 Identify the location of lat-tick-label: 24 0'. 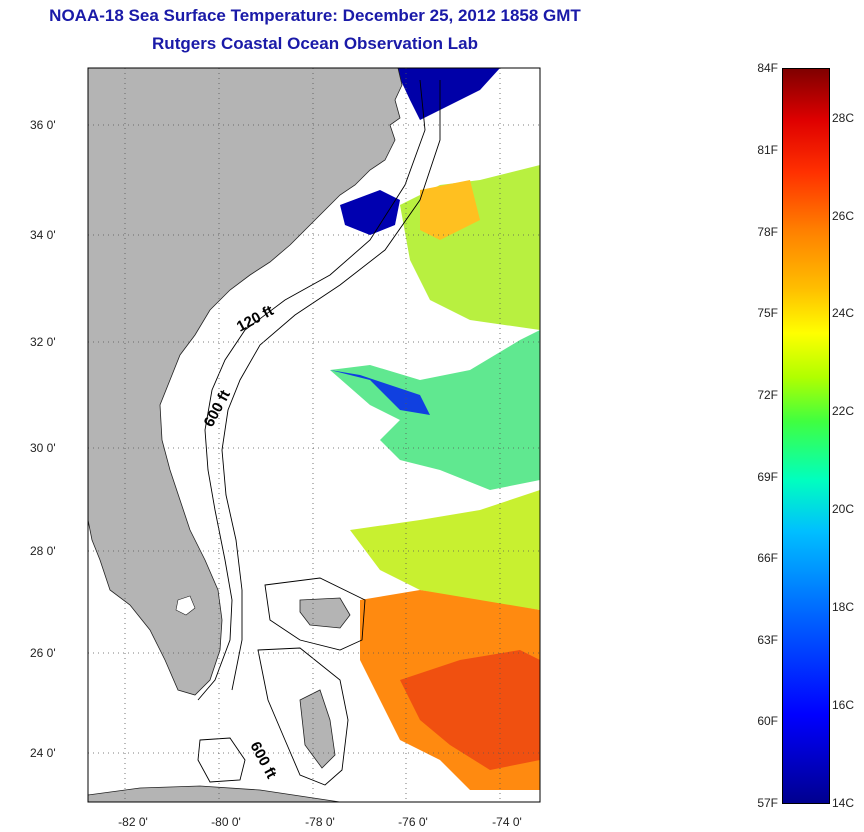
(43, 753).